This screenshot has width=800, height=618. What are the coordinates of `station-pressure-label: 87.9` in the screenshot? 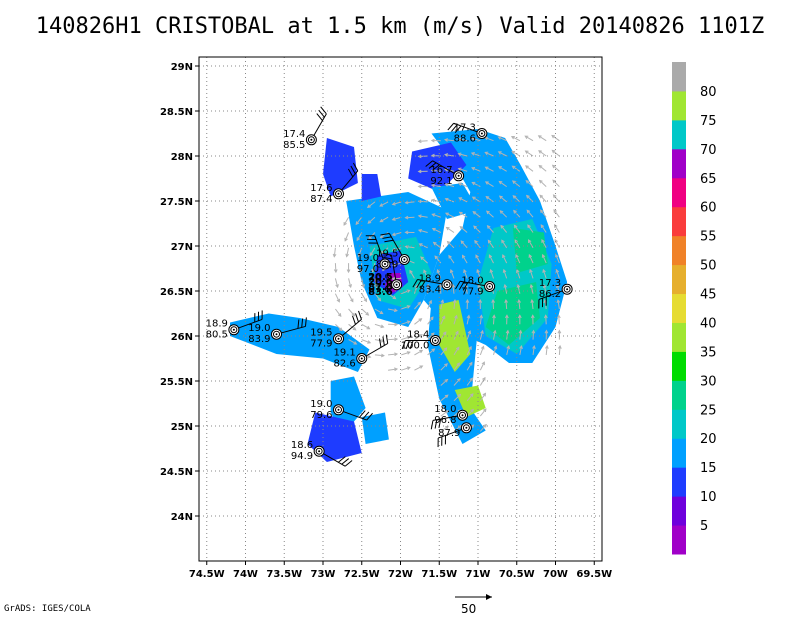 It's located at (449, 433).